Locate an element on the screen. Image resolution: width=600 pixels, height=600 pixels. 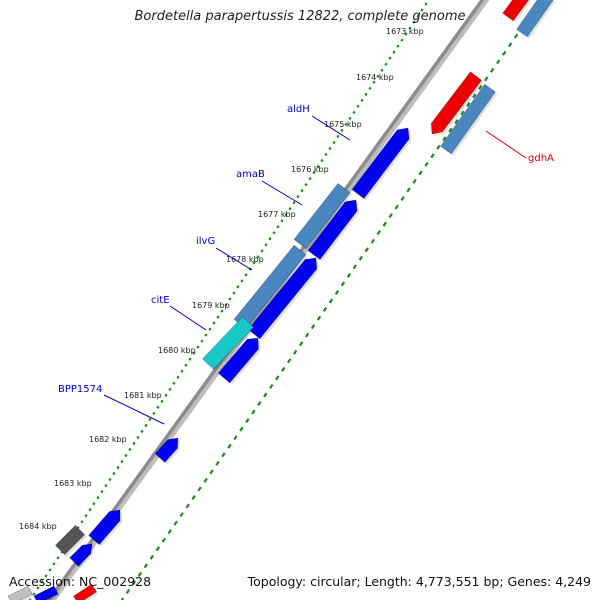
gene-red-edge is located at coordinates (86, 591).